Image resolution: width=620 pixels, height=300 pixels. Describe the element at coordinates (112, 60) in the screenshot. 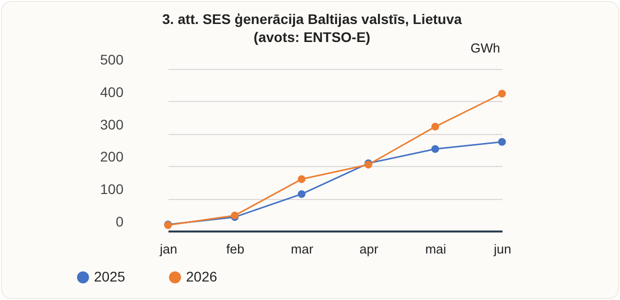

I see `y-tick-label: 500` at that location.